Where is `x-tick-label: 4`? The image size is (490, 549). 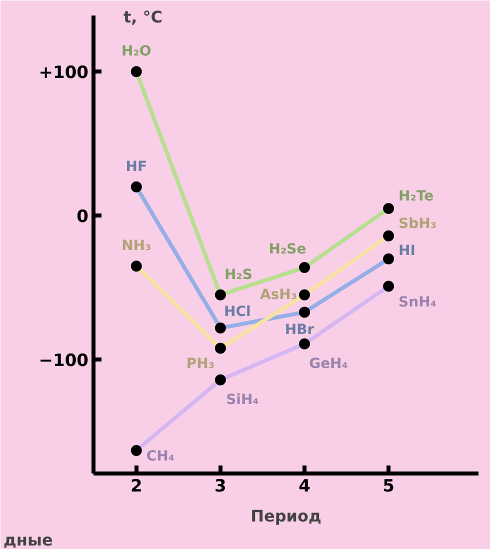
x-tick-label: 4 is located at coordinates (304, 486).